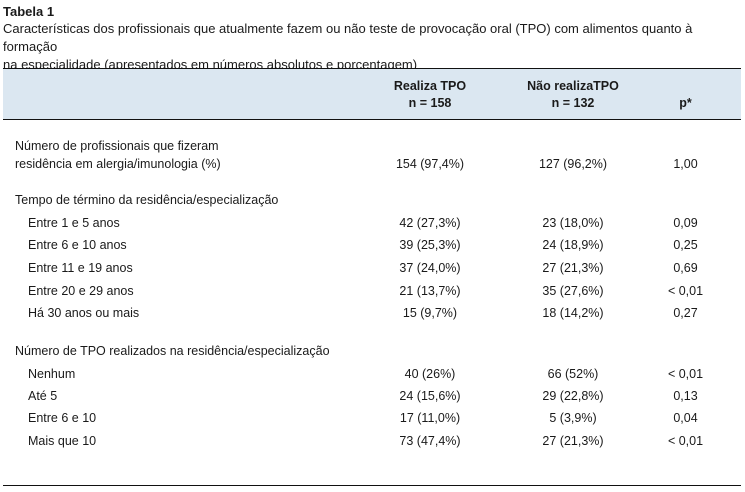 The width and height of the screenshot is (745, 492). What do you see at coordinates (62, 418) in the screenshot?
I see `row-label: Entre 6 e 10` at bounding box center [62, 418].